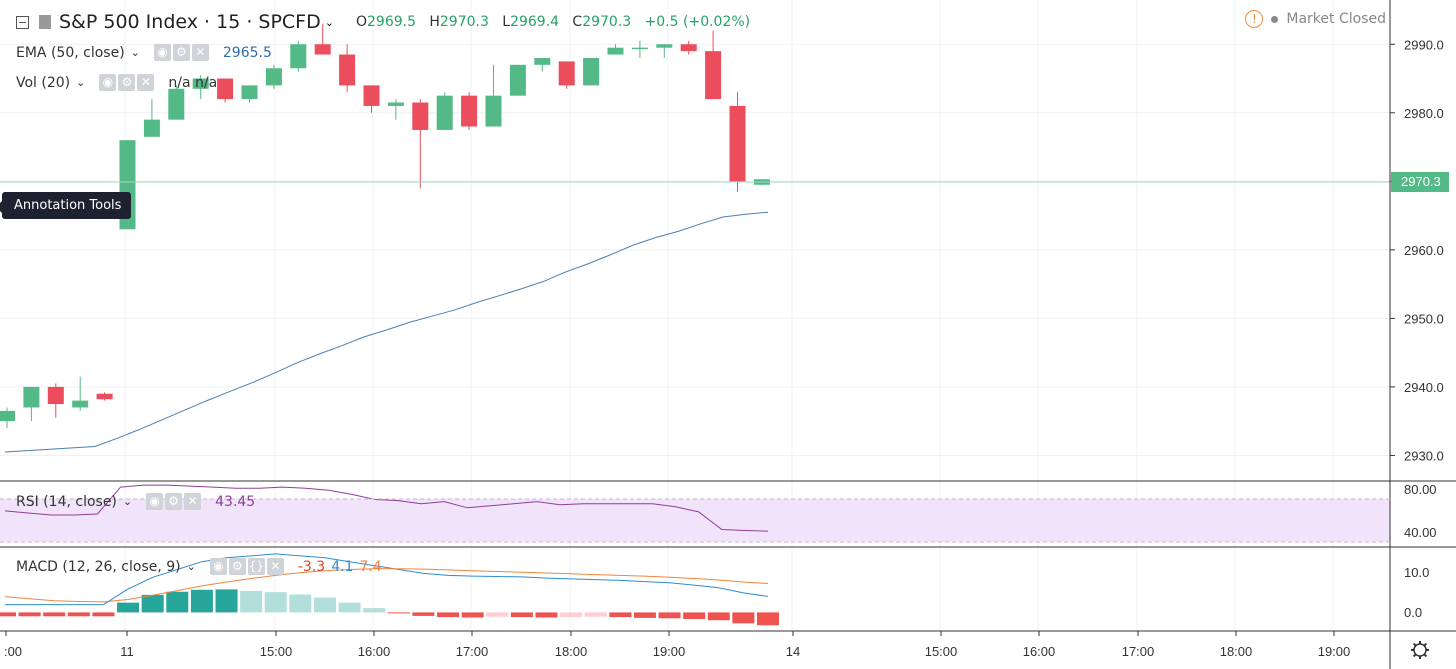 The image size is (1456, 669). Describe the element at coordinates (45, 22) in the screenshot. I see `flag-icon` at that location.